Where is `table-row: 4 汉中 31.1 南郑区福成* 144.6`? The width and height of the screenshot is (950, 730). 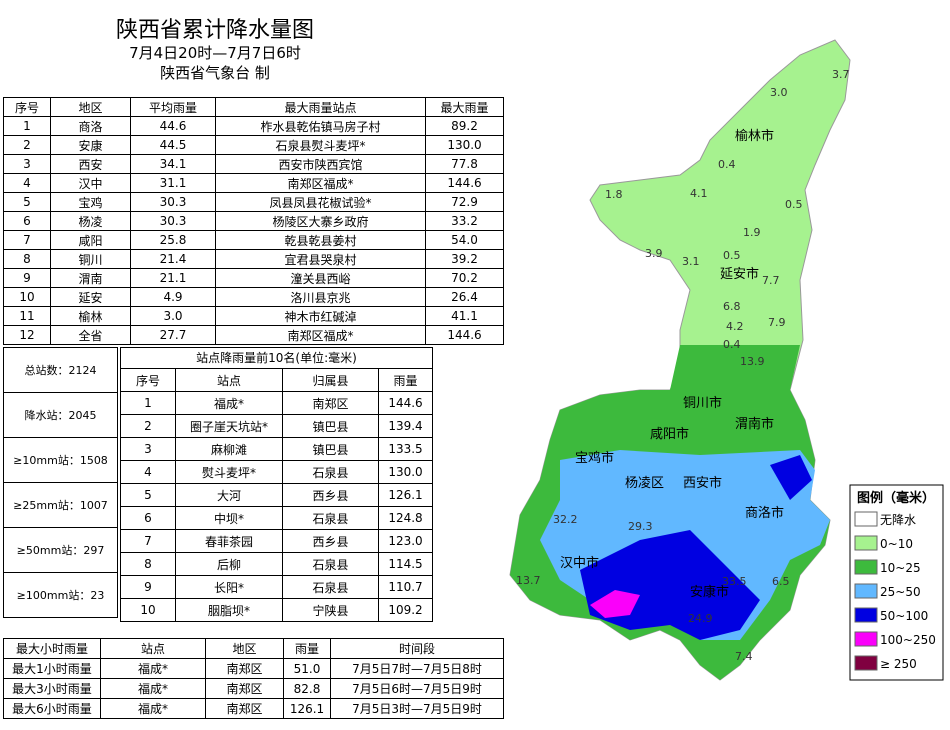 table-row: 4 汉中 31.1 南郑区福成* 144.6 is located at coordinates (253, 183).